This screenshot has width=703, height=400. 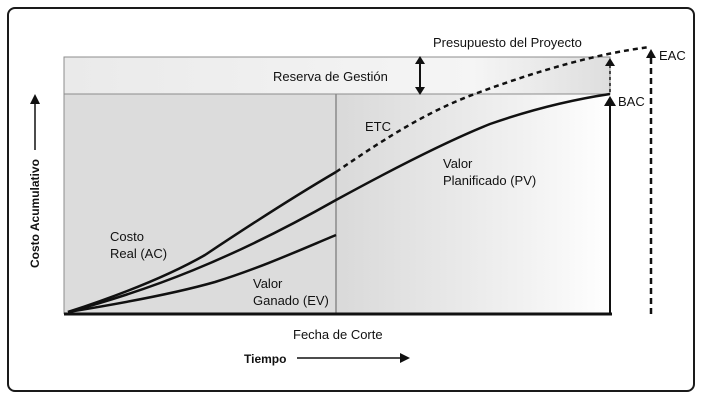 What do you see at coordinates (651, 53) in the screenshot?
I see `eac-arrow-head` at bounding box center [651, 53].